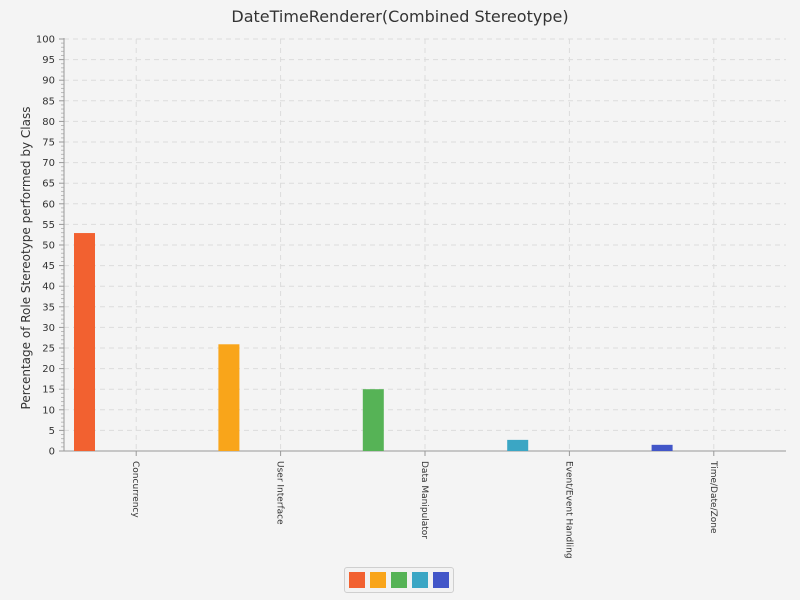  I want to click on y-tick-label: 80, so click(48, 122).